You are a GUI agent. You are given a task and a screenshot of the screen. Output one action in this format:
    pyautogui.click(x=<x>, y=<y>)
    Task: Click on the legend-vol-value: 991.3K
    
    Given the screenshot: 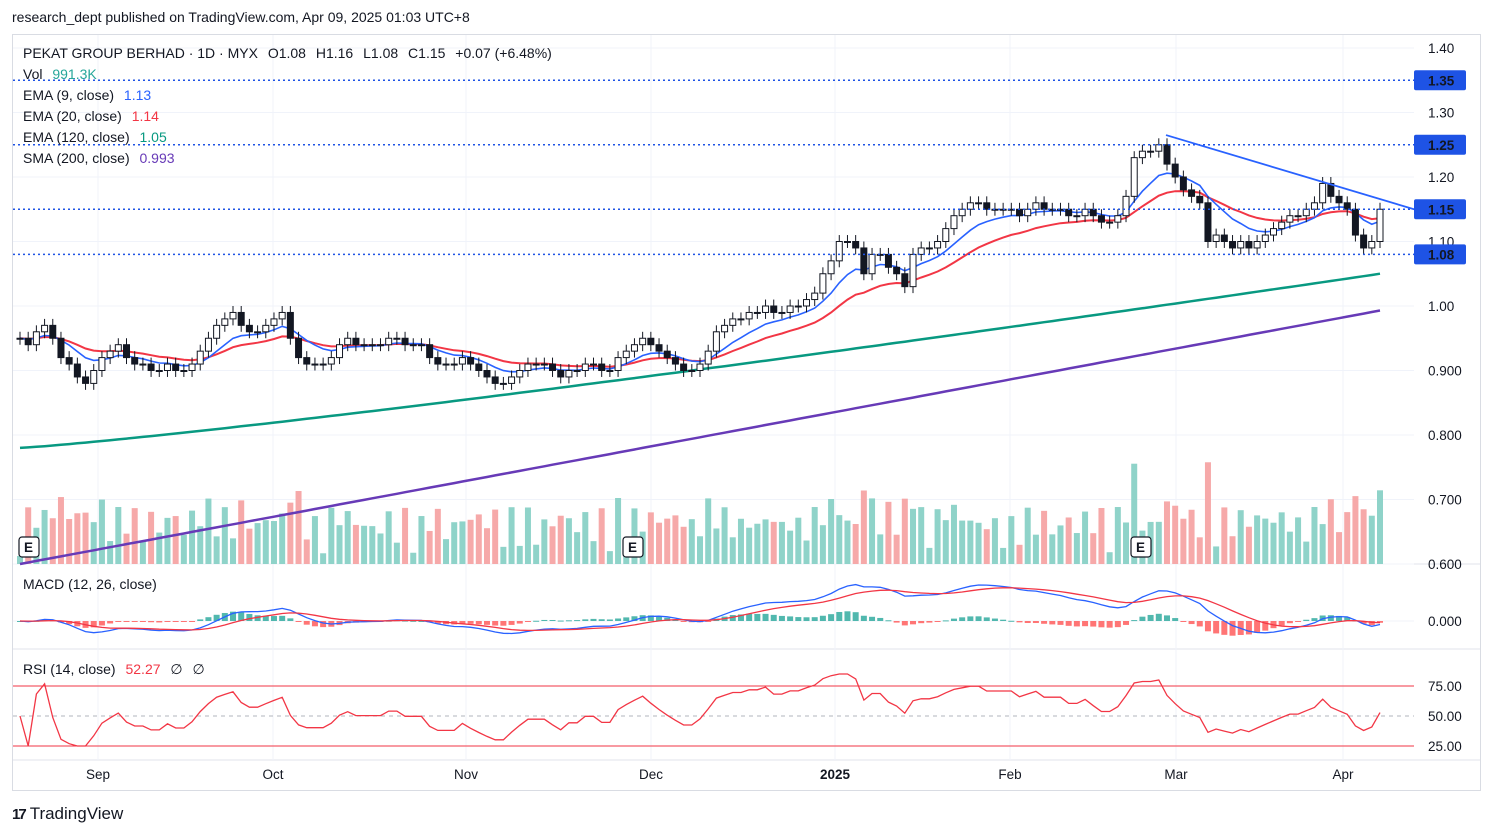 What is the action you would take?
    pyautogui.click(x=74, y=74)
    